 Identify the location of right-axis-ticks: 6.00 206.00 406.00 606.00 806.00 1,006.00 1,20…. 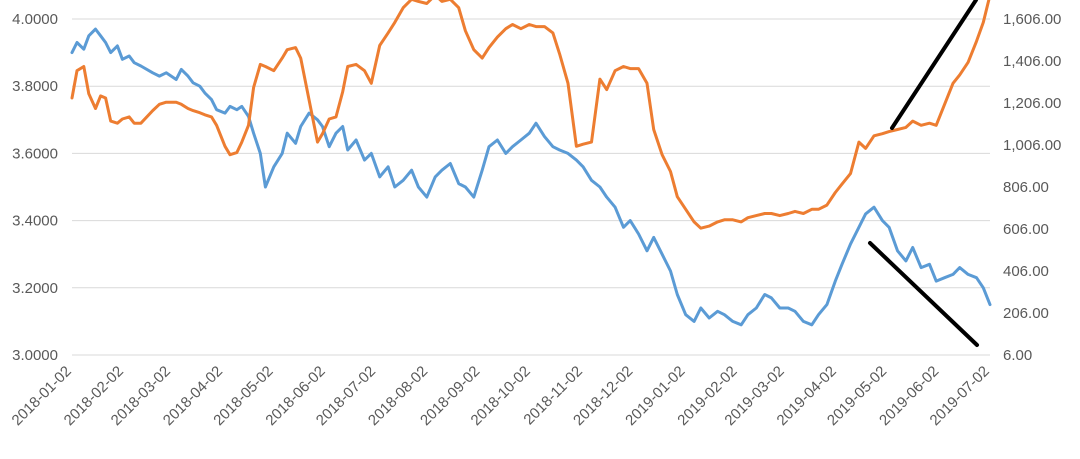
(1032, 187).